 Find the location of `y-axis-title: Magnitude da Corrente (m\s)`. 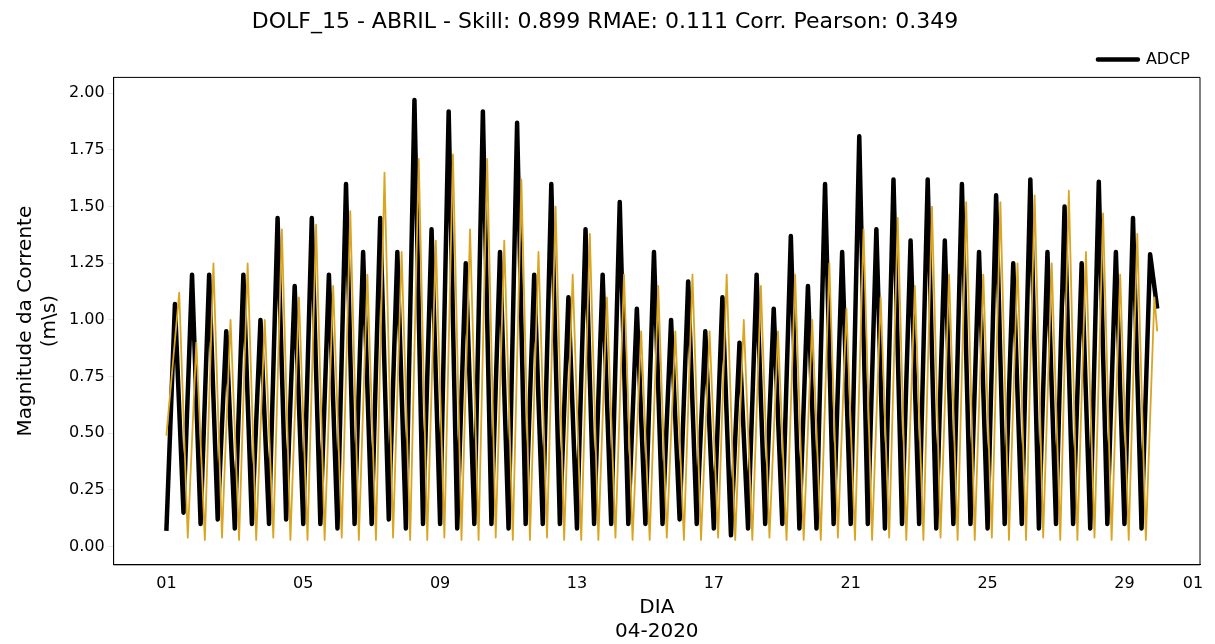

y-axis-title: Magnitude da Corrente (m\s) is located at coordinates (36, 321).